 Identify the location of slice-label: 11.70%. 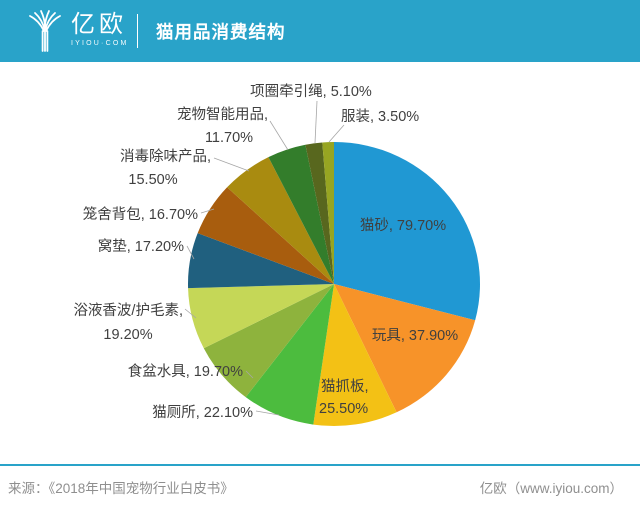
(229, 138).